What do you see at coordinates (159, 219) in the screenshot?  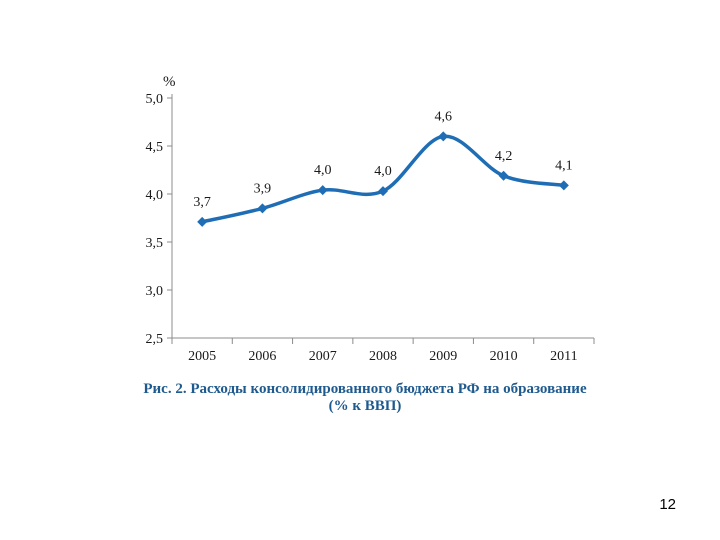 I see `y-axis-ticks: 5,0 4,5 4,0 3,5 3,0 2,5` at bounding box center [159, 219].